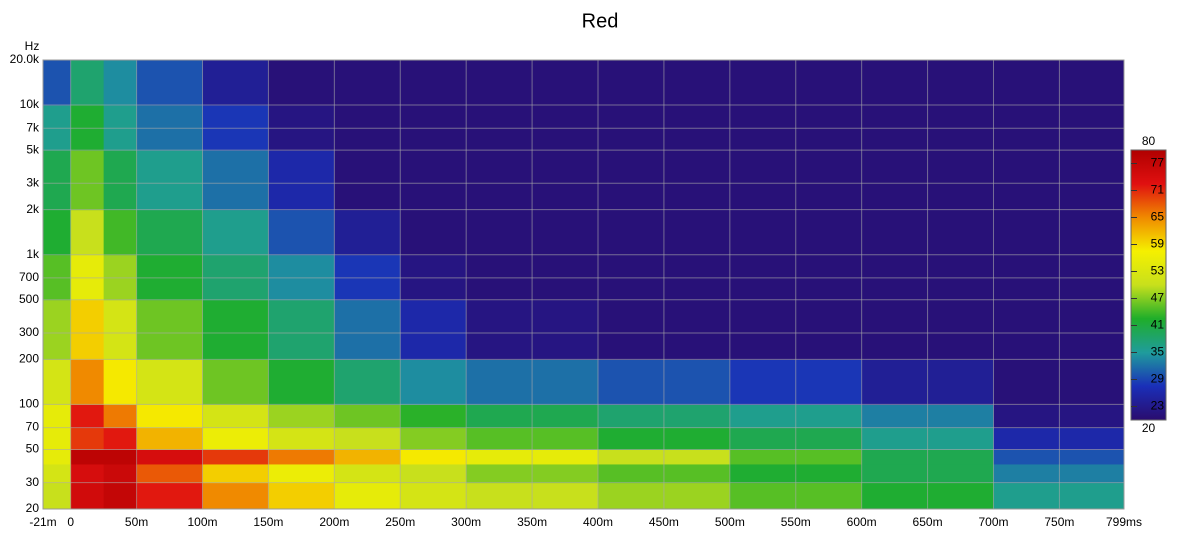 This screenshot has height=535, width=1200. What do you see at coordinates (598, 522) in the screenshot?
I see `x-tick-label: 400m` at bounding box center [598, 522].